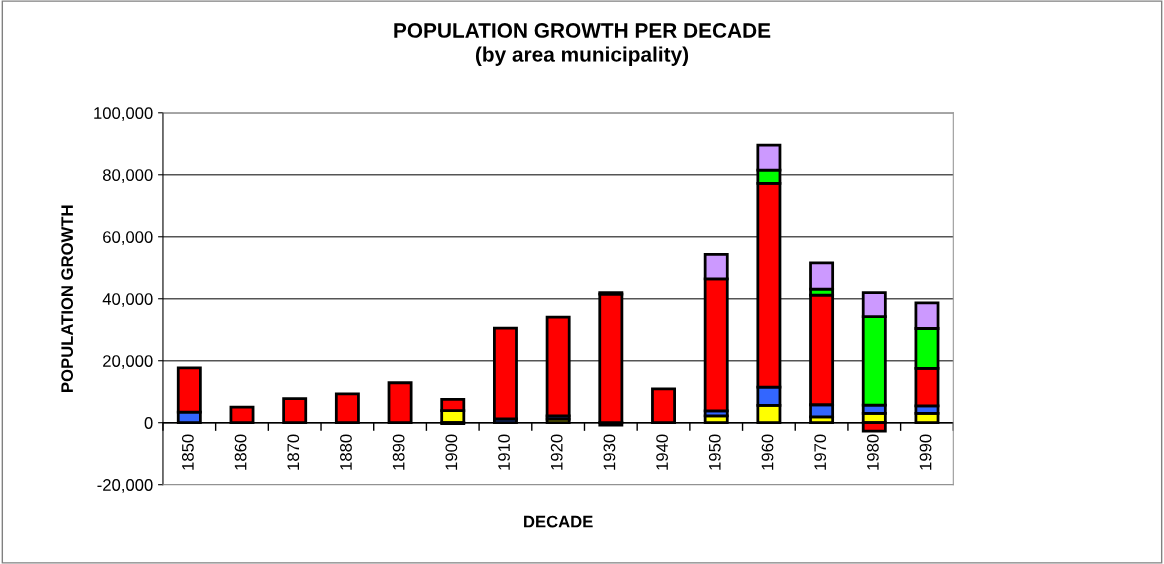 This screenshot has height=564, width=1164. What do you see at coordinates (556, 452) in the screenshot?
I see `x-tick-label: 1920` at bounding box center [556, 452].